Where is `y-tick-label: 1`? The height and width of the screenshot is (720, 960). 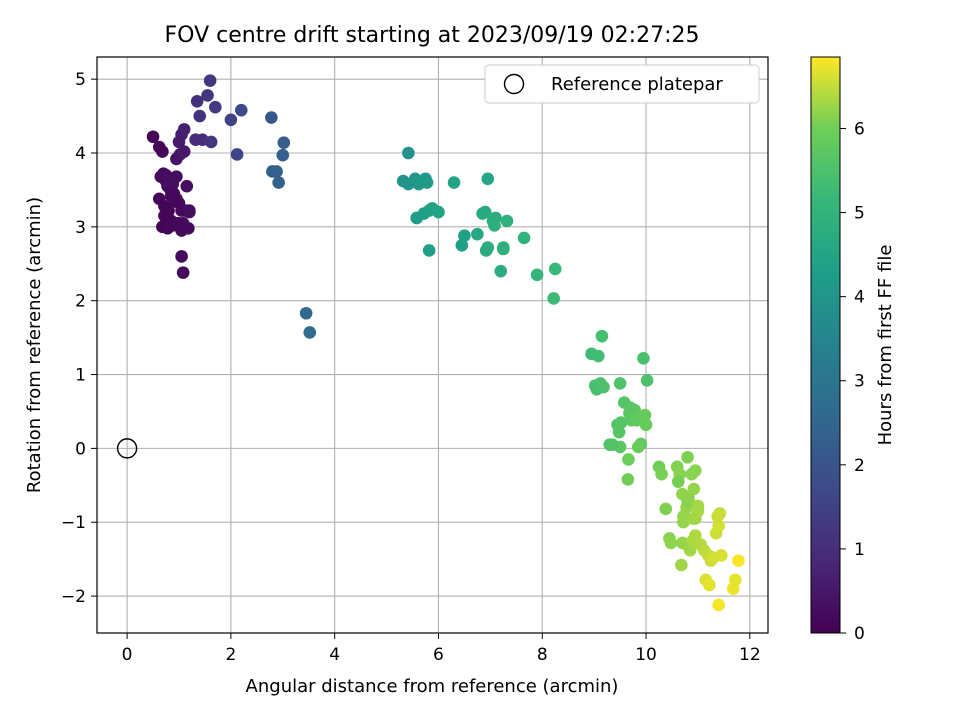
y-tick-label: 1 is located at coordinates (80, 376).